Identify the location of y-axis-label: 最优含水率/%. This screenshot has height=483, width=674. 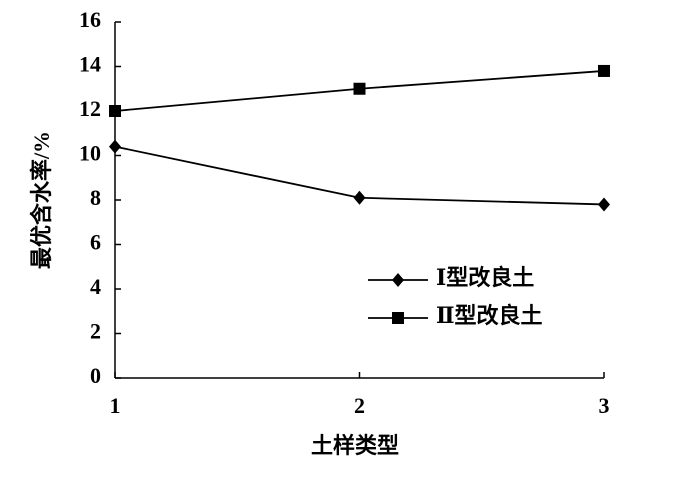
(41, 200).